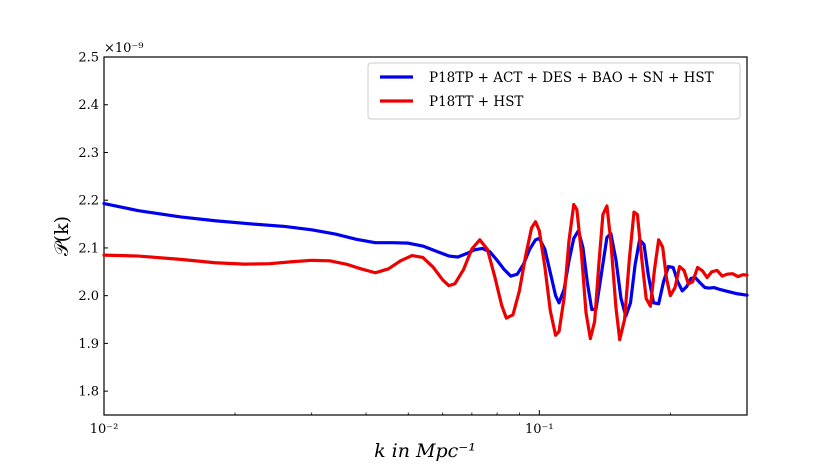 This screenshot has width=830, height=475. Describe the element at coordinates (88, 296) in the screenshot. I see `y-tick-label-2: 2.0` at that location.